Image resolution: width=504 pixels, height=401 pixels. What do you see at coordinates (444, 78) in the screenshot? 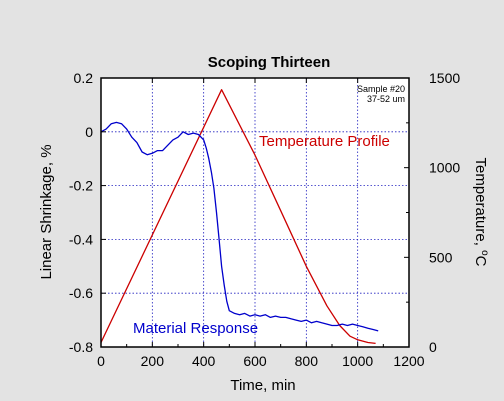
I see `y-right-tick-label: 1500` at bounding box center [444, 78].